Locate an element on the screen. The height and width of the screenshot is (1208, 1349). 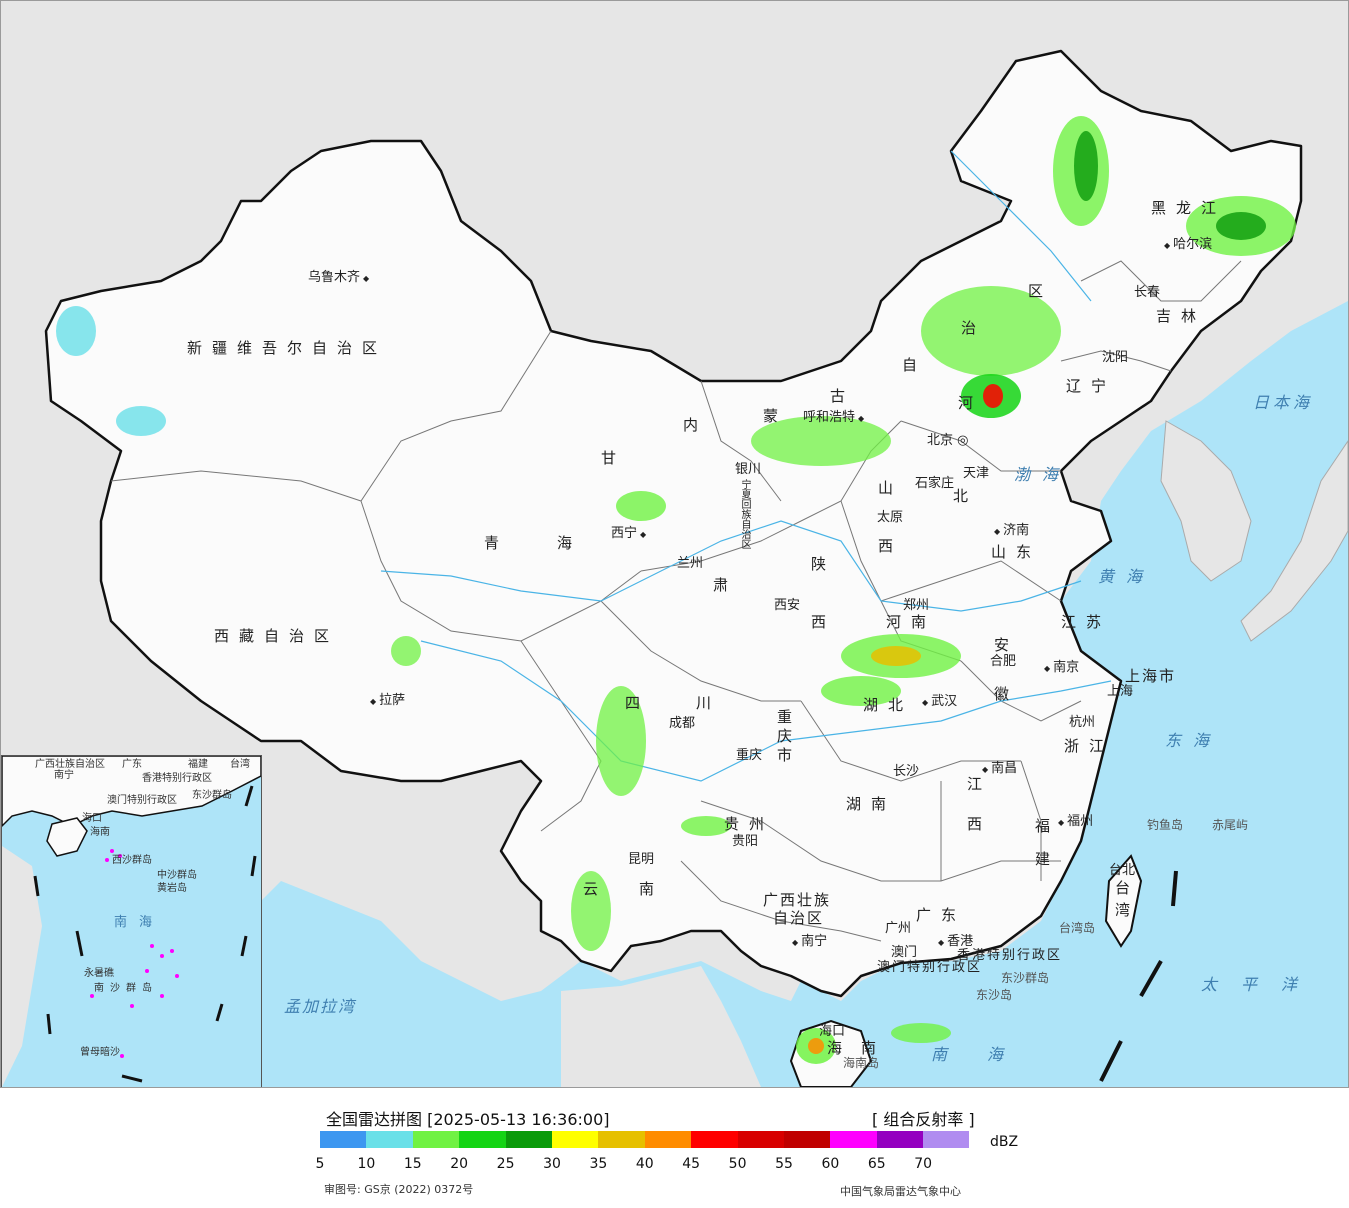
province-label-shandong: 山东 is located at coordinates (1016, 552).